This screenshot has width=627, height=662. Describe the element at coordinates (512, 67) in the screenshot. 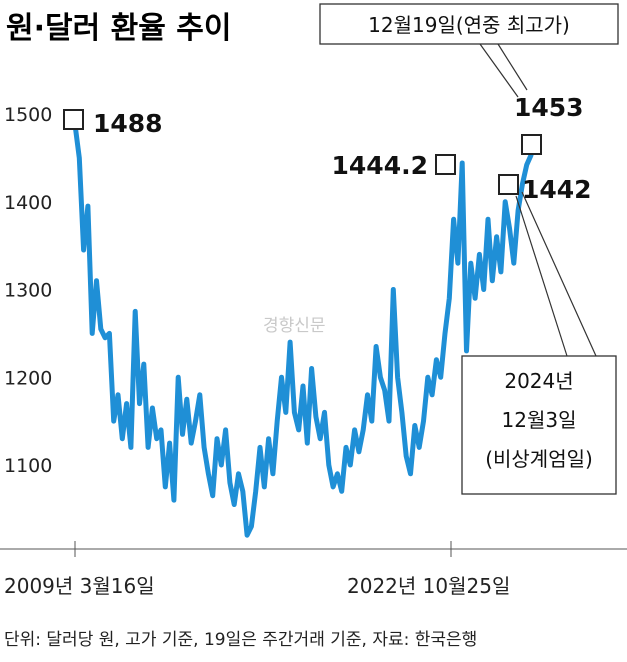

I see `leader-line-dec19-b` at that location.